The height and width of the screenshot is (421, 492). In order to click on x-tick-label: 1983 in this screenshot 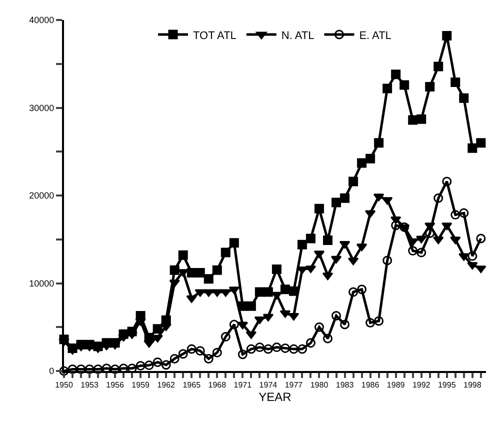, I will do `click(345, 385)`.